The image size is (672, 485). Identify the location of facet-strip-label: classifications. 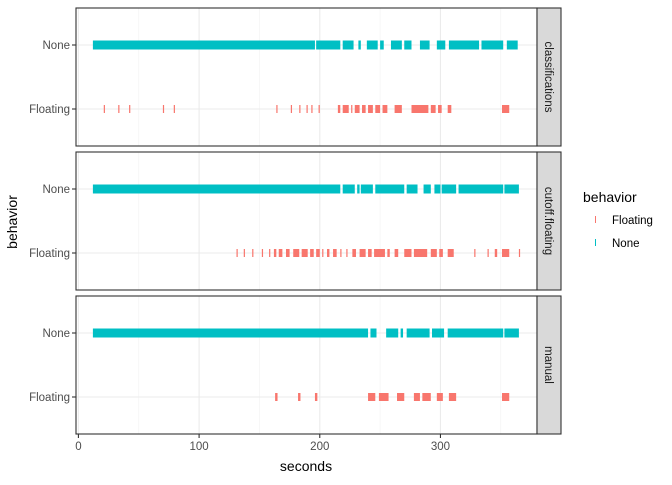
(548, 77).